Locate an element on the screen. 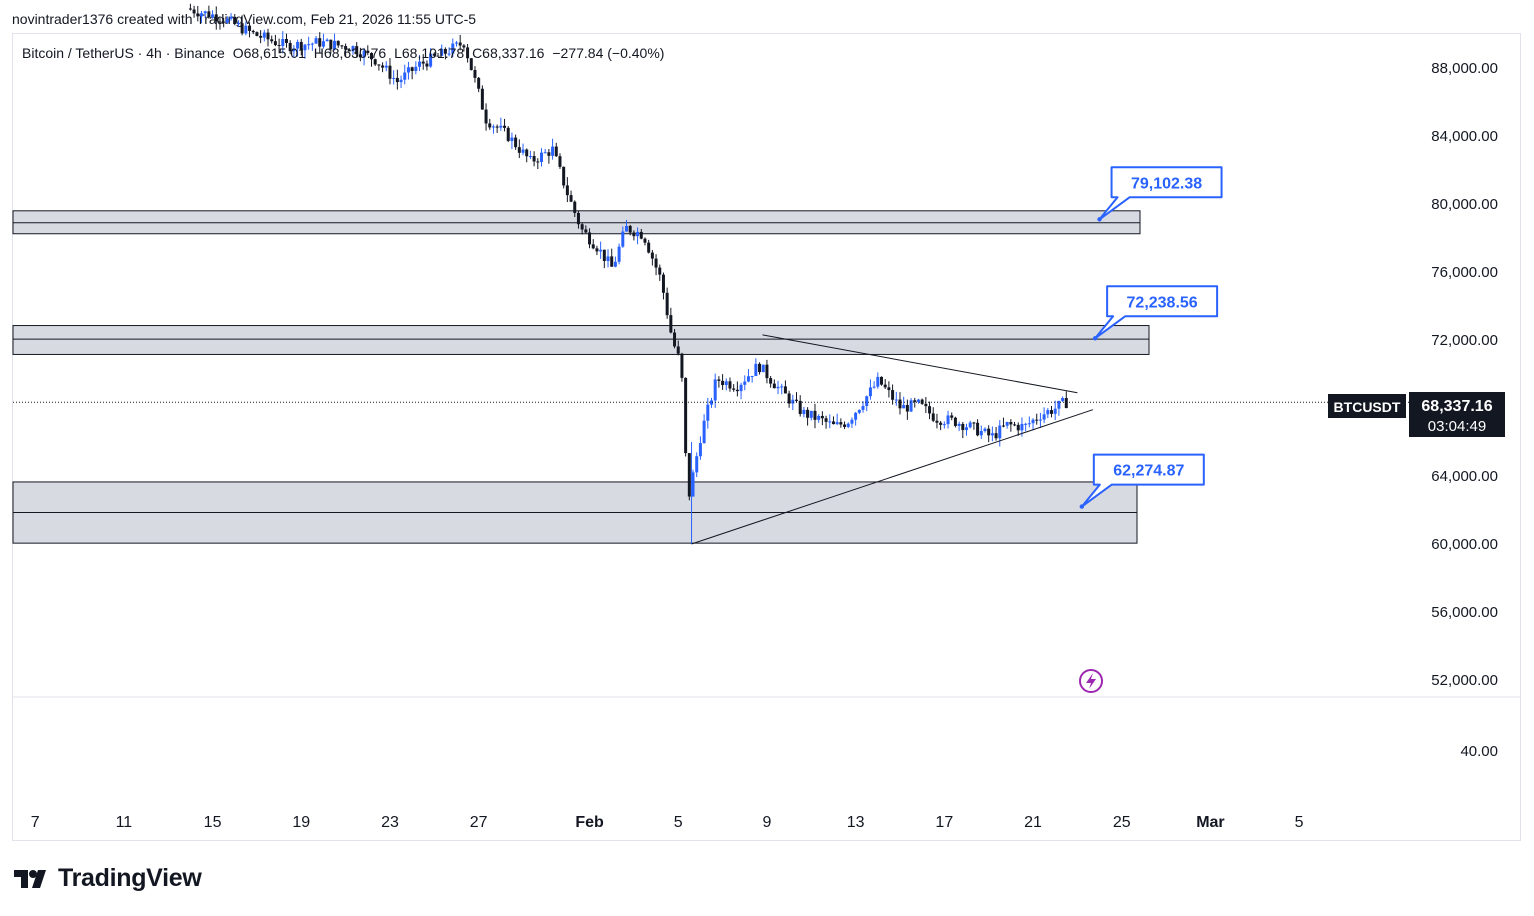 The height and width of the screenshot is (916, 1534). callout-label: 72,238.56 is located at coordinates (1162, 302).